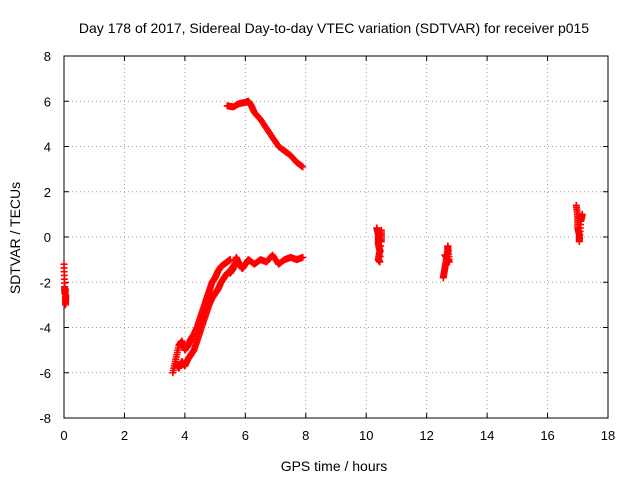 This screenshot has height=480, width=640. What do you see at coordinates (608, 435) in the screenshot?
I see `x-tick-label: 18` at bounding box center [608, 435].